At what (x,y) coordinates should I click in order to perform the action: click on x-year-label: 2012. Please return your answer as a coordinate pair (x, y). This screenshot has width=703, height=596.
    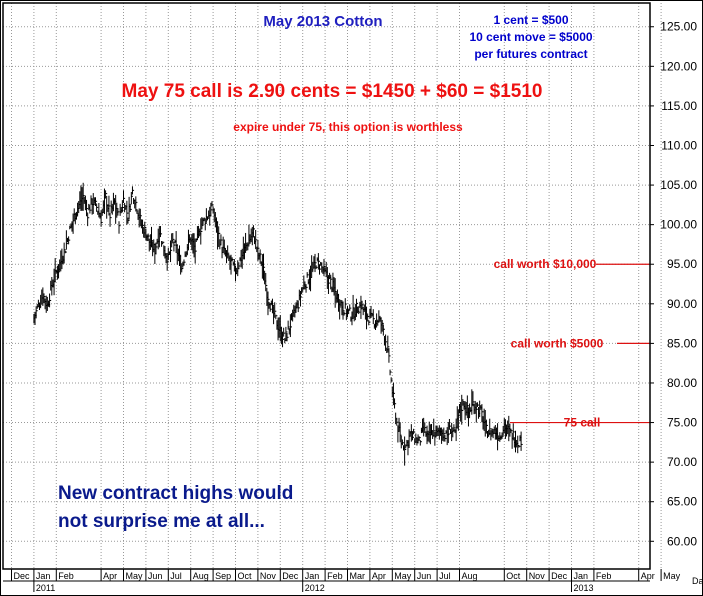
    Looking at the image, I should click on (315, 588).